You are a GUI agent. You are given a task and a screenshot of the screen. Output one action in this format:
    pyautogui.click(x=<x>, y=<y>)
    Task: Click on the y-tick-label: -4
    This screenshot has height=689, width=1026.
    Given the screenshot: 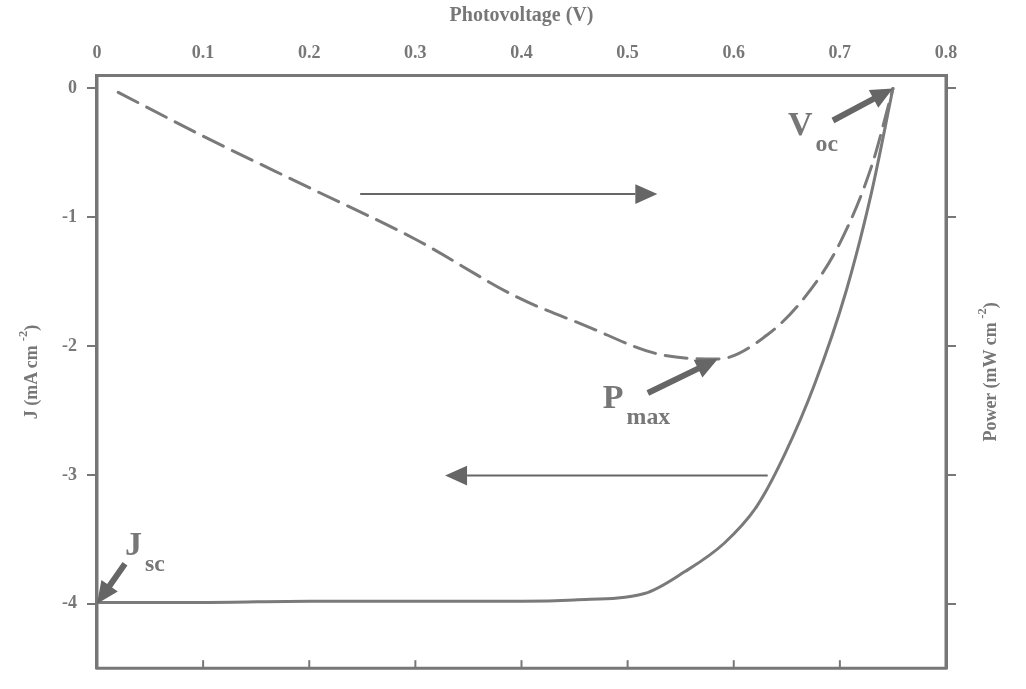 What is the action you would take?
    pyautogui.click(x=69, y=602)
    